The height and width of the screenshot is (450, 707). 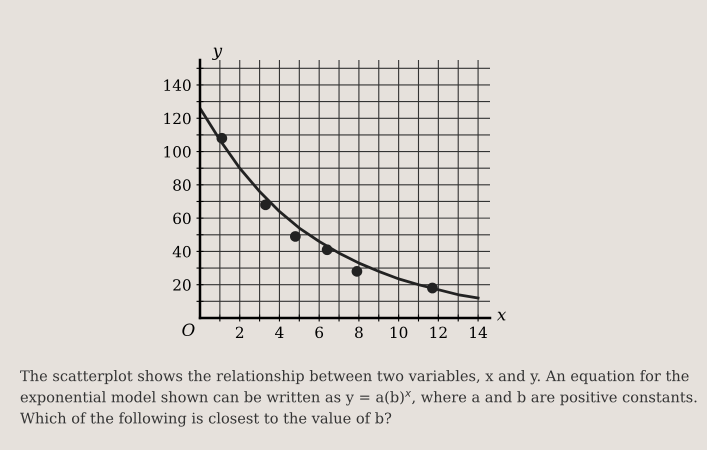 What do you see at coordinates (182, 285) in the screenshot?
I see `y-tick-label: 20` at bounding box center [182, 285].